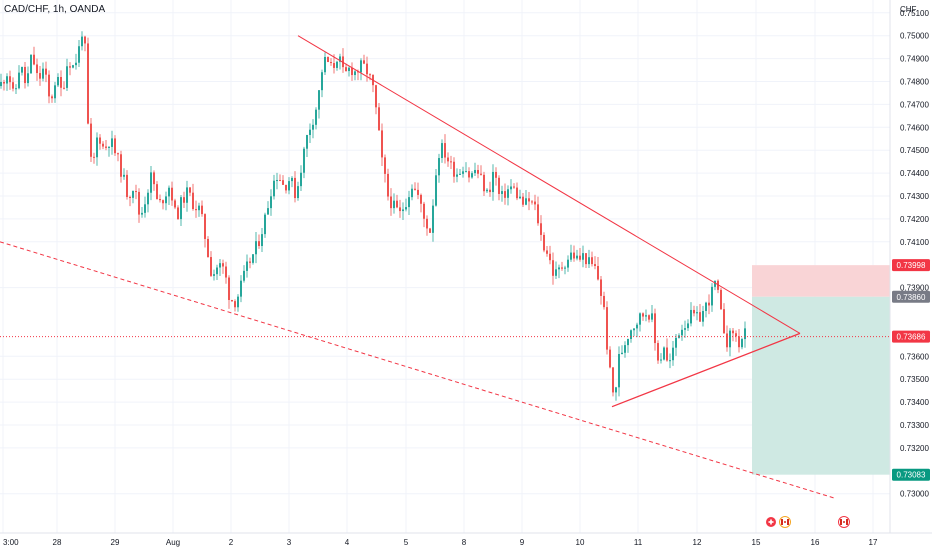 The height and width of the screenshot is (550, 932). Describe the element at coordinates (440, 542) in the screenshot. I see `time-axis: 3:00 28 29 Aug 2 3 4 5 8 9 10 11 12 15 16 17` at that location.